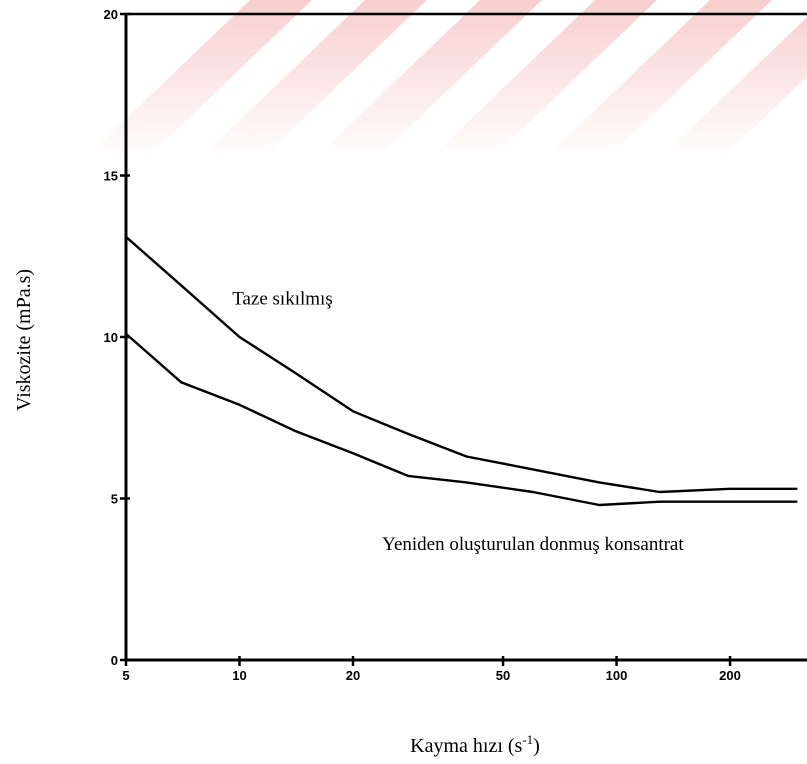  Describe the element at coordinates (114, 660) in the screenshot. I see `y-tick-label: 0` at that location.